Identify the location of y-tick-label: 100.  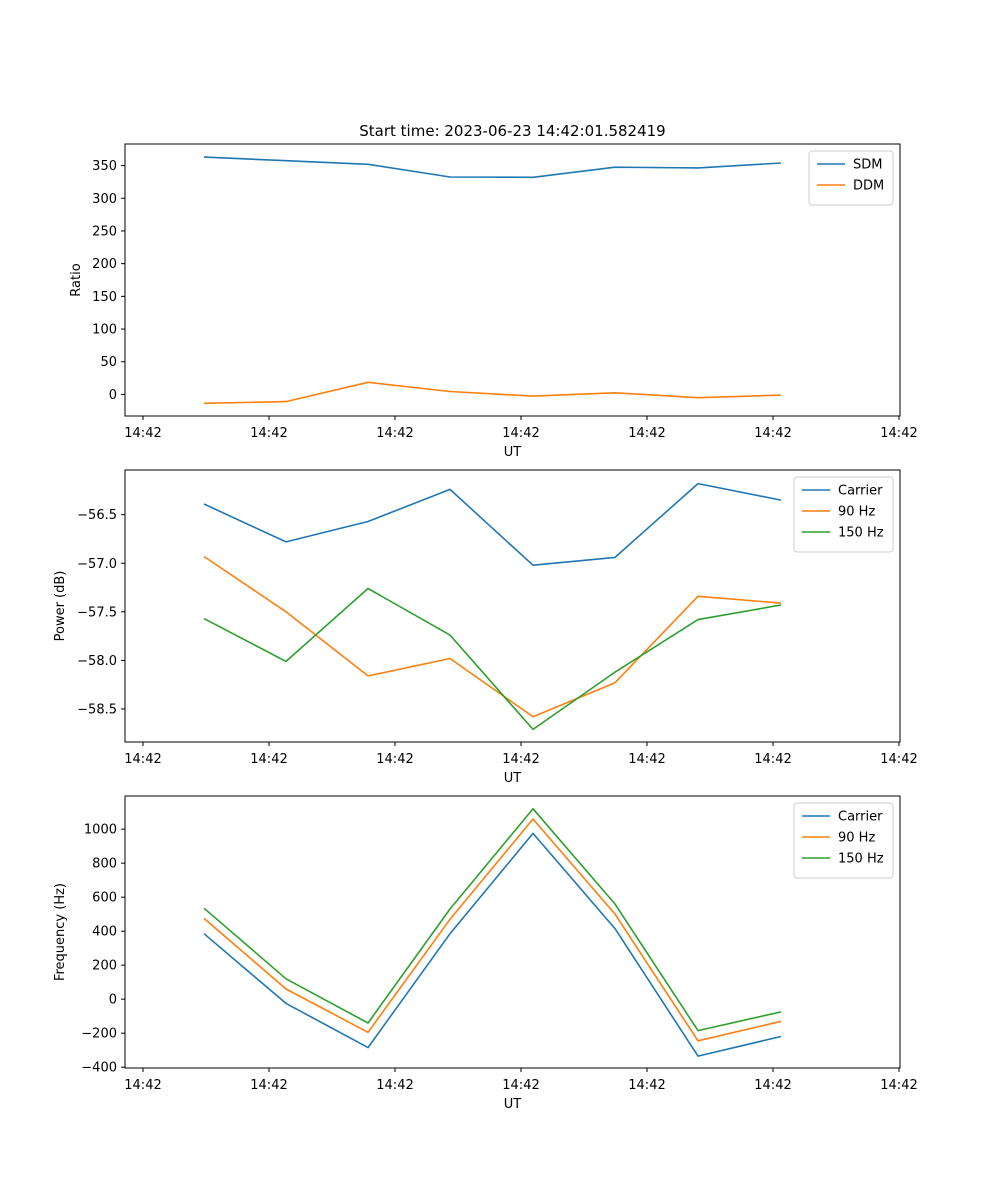
(104, 330).